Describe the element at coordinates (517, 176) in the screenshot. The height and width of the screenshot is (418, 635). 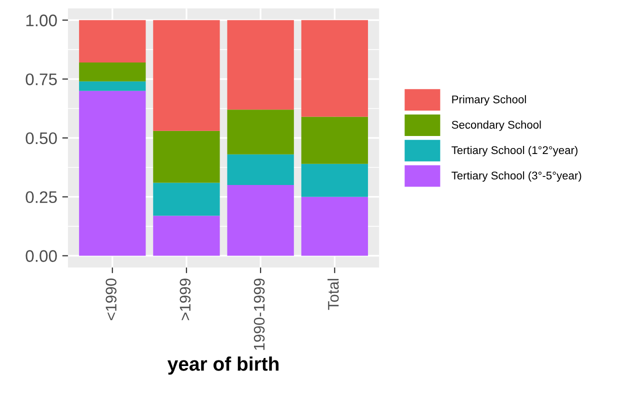
I see `legend-label: Tertiary School (3°-5°year)` at that location.